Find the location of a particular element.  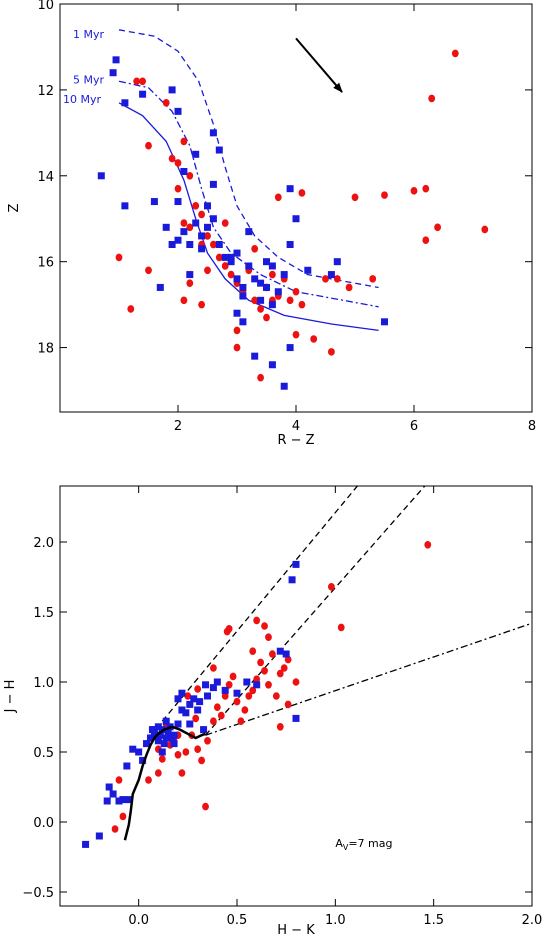

ccd-x-tick-label: 1.0 is located at coordinates (335, 920).